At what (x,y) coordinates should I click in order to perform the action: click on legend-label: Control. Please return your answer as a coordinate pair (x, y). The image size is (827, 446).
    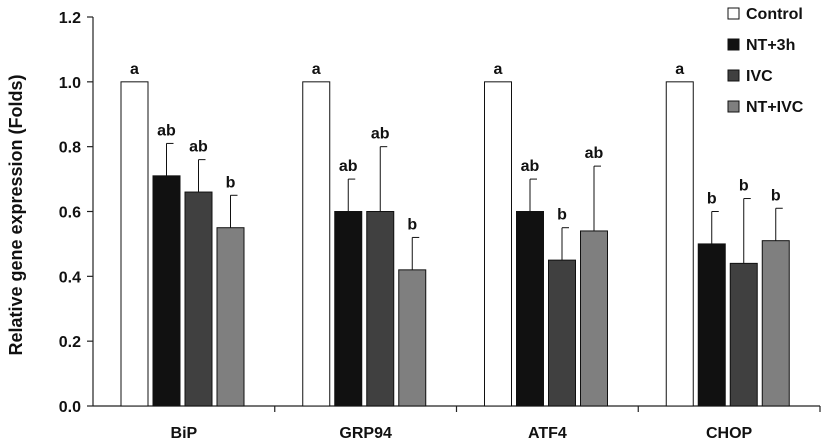
    Looking at the image, I should click on (774, 14).